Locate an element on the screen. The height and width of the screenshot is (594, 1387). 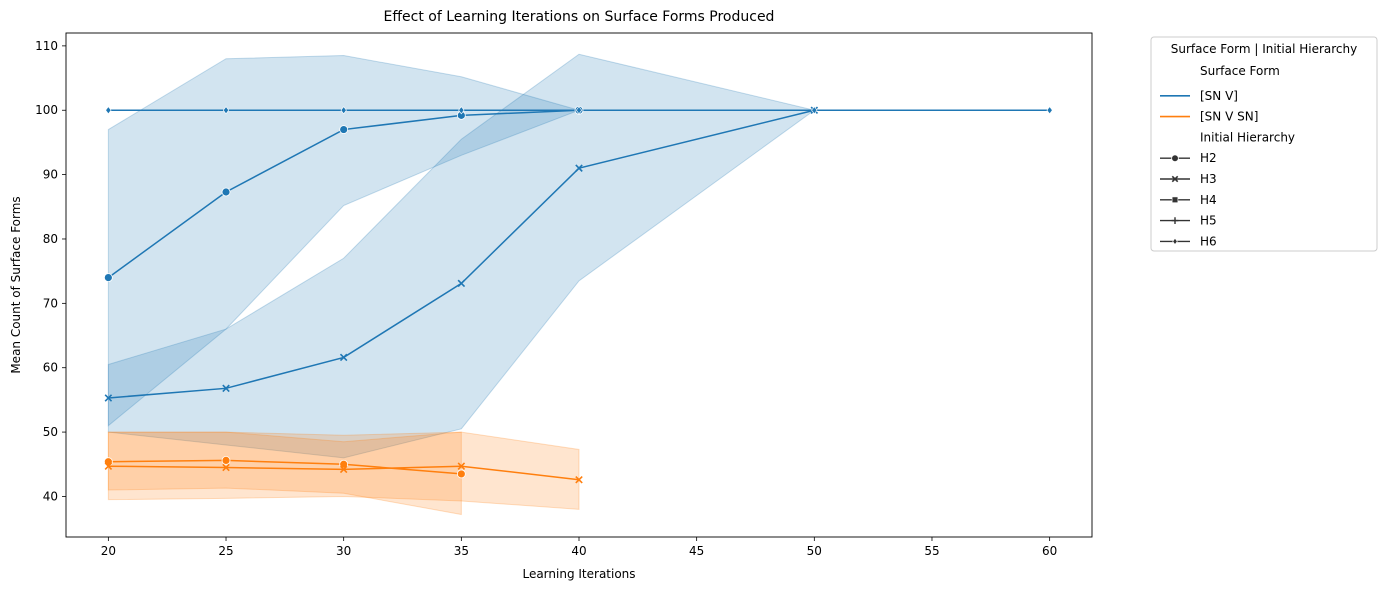
y-tick-label: 50 is located at coordinates (50, 432).